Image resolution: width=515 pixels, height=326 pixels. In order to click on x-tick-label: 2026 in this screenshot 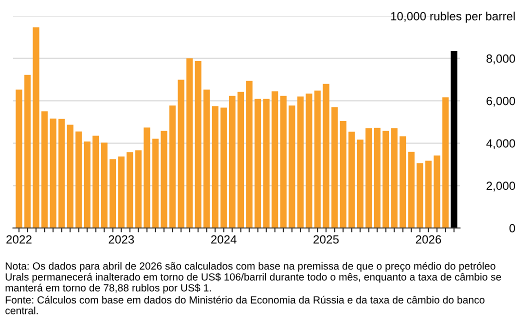, I will do `click(429, 239)`.